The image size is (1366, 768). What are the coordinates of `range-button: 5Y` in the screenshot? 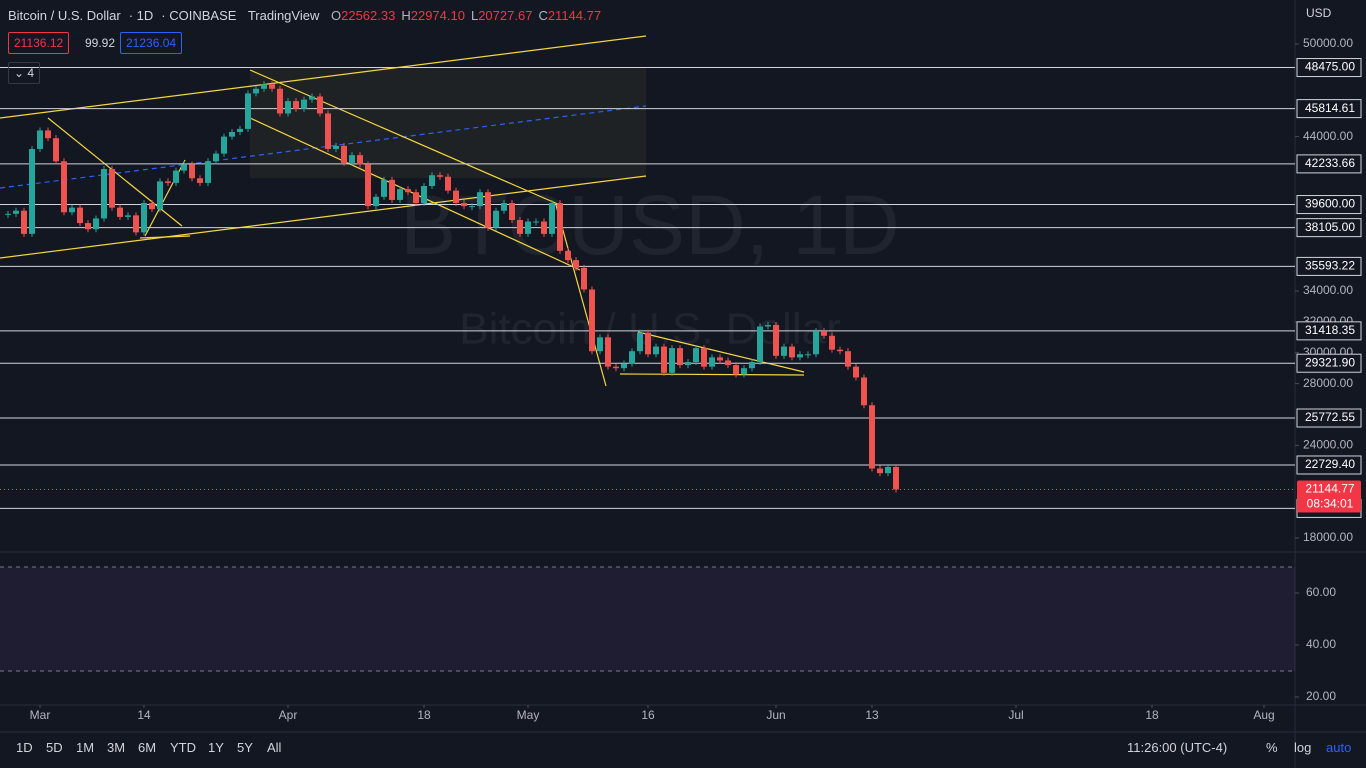 It's located at (245, 747).